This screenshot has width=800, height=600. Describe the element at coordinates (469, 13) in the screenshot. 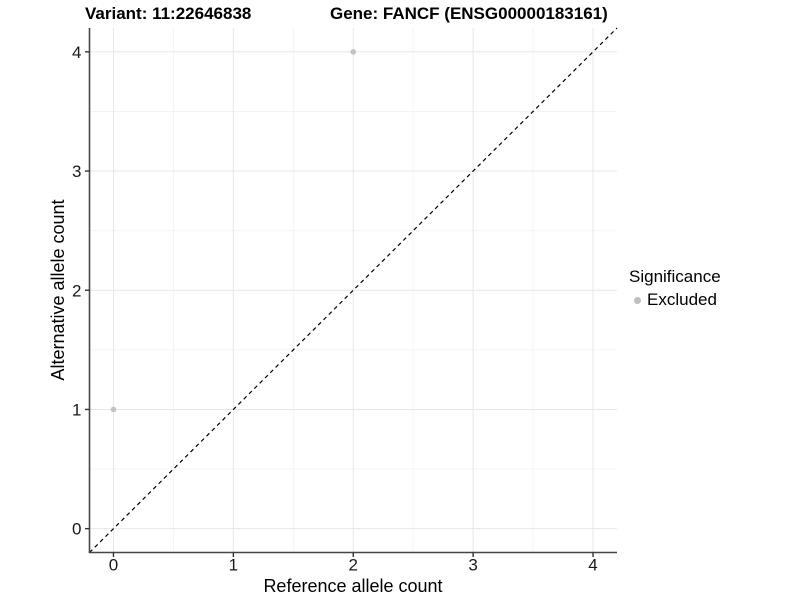

I see `plot-title-gene: Gene: FANCF (ENSG00000183161)` at that location.